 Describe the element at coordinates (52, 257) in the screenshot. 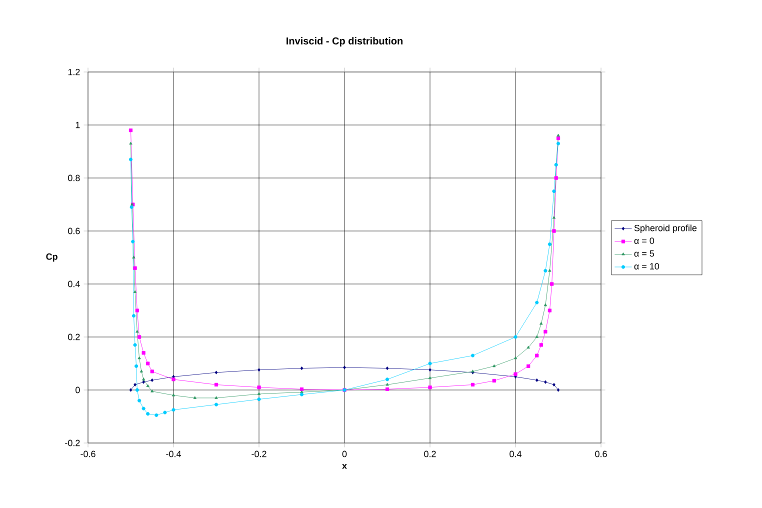

I see `y-axis-title: Cp` at that location.